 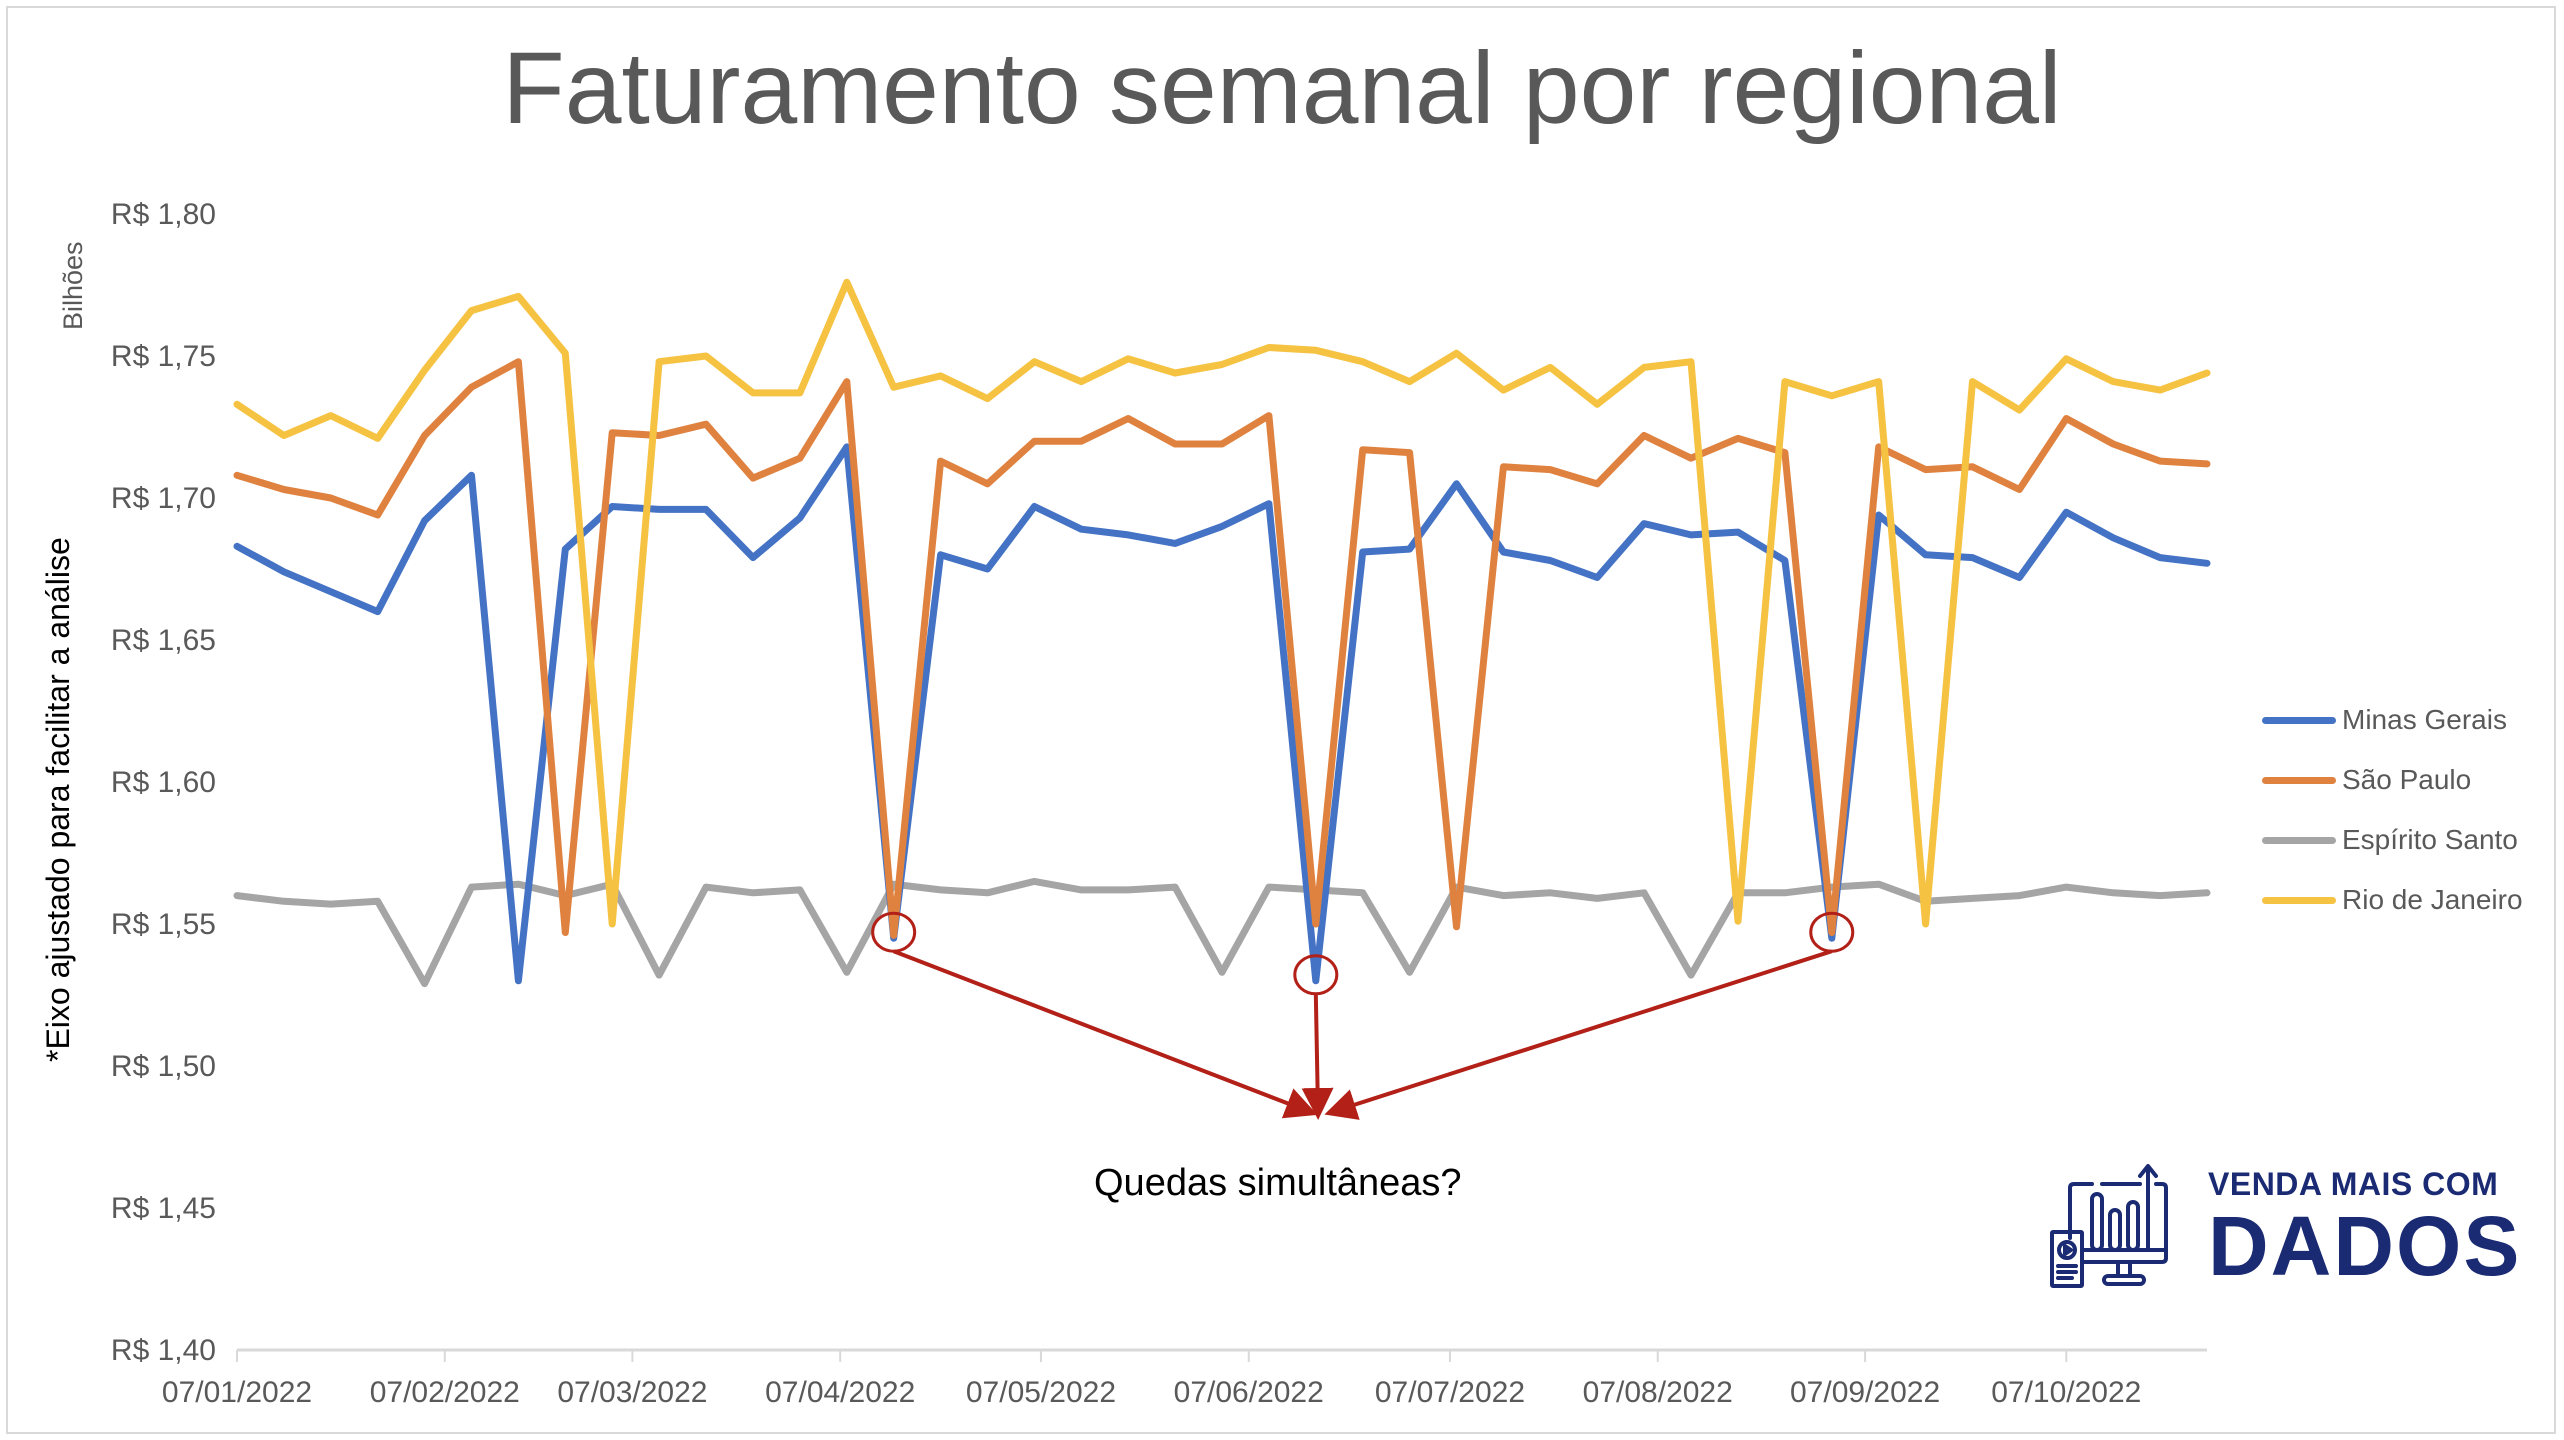 What do you see at coordinates (163, 1208) in the screenshot?
I see `y-tick-label: R$ 1,45` at bounding box center [163, 1208].